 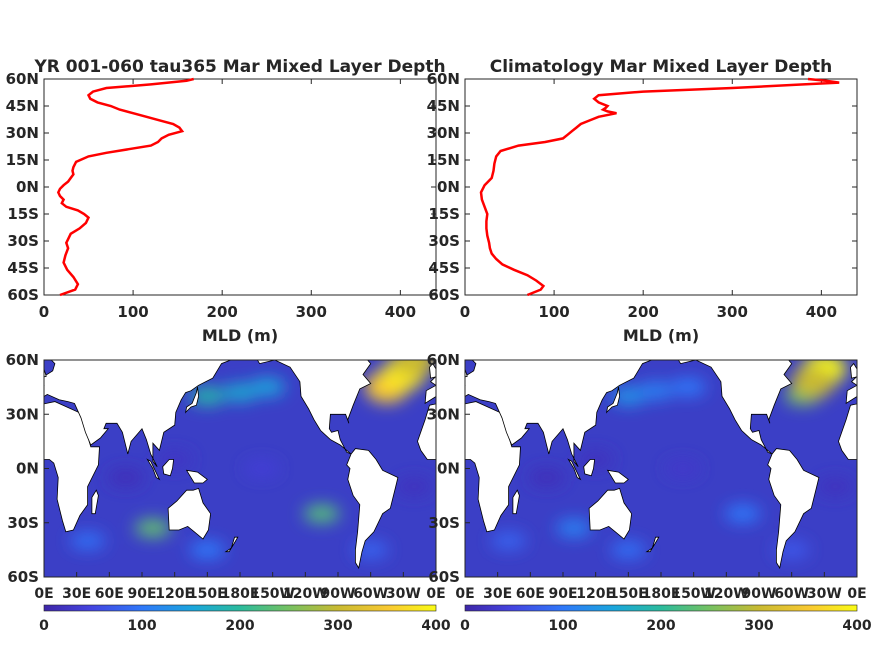 I want to click on panel-title: Climatology Mar Mixed Layer Depth, so click(x=661, y=67).